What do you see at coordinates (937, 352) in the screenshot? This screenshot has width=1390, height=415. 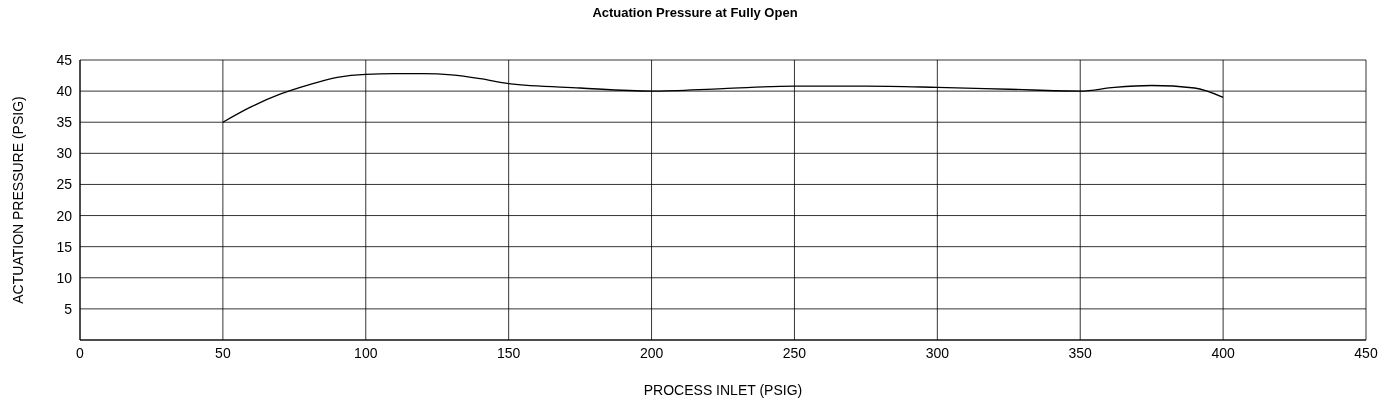 I see `x-tick-label: 300` at bounding box center [937, 352].